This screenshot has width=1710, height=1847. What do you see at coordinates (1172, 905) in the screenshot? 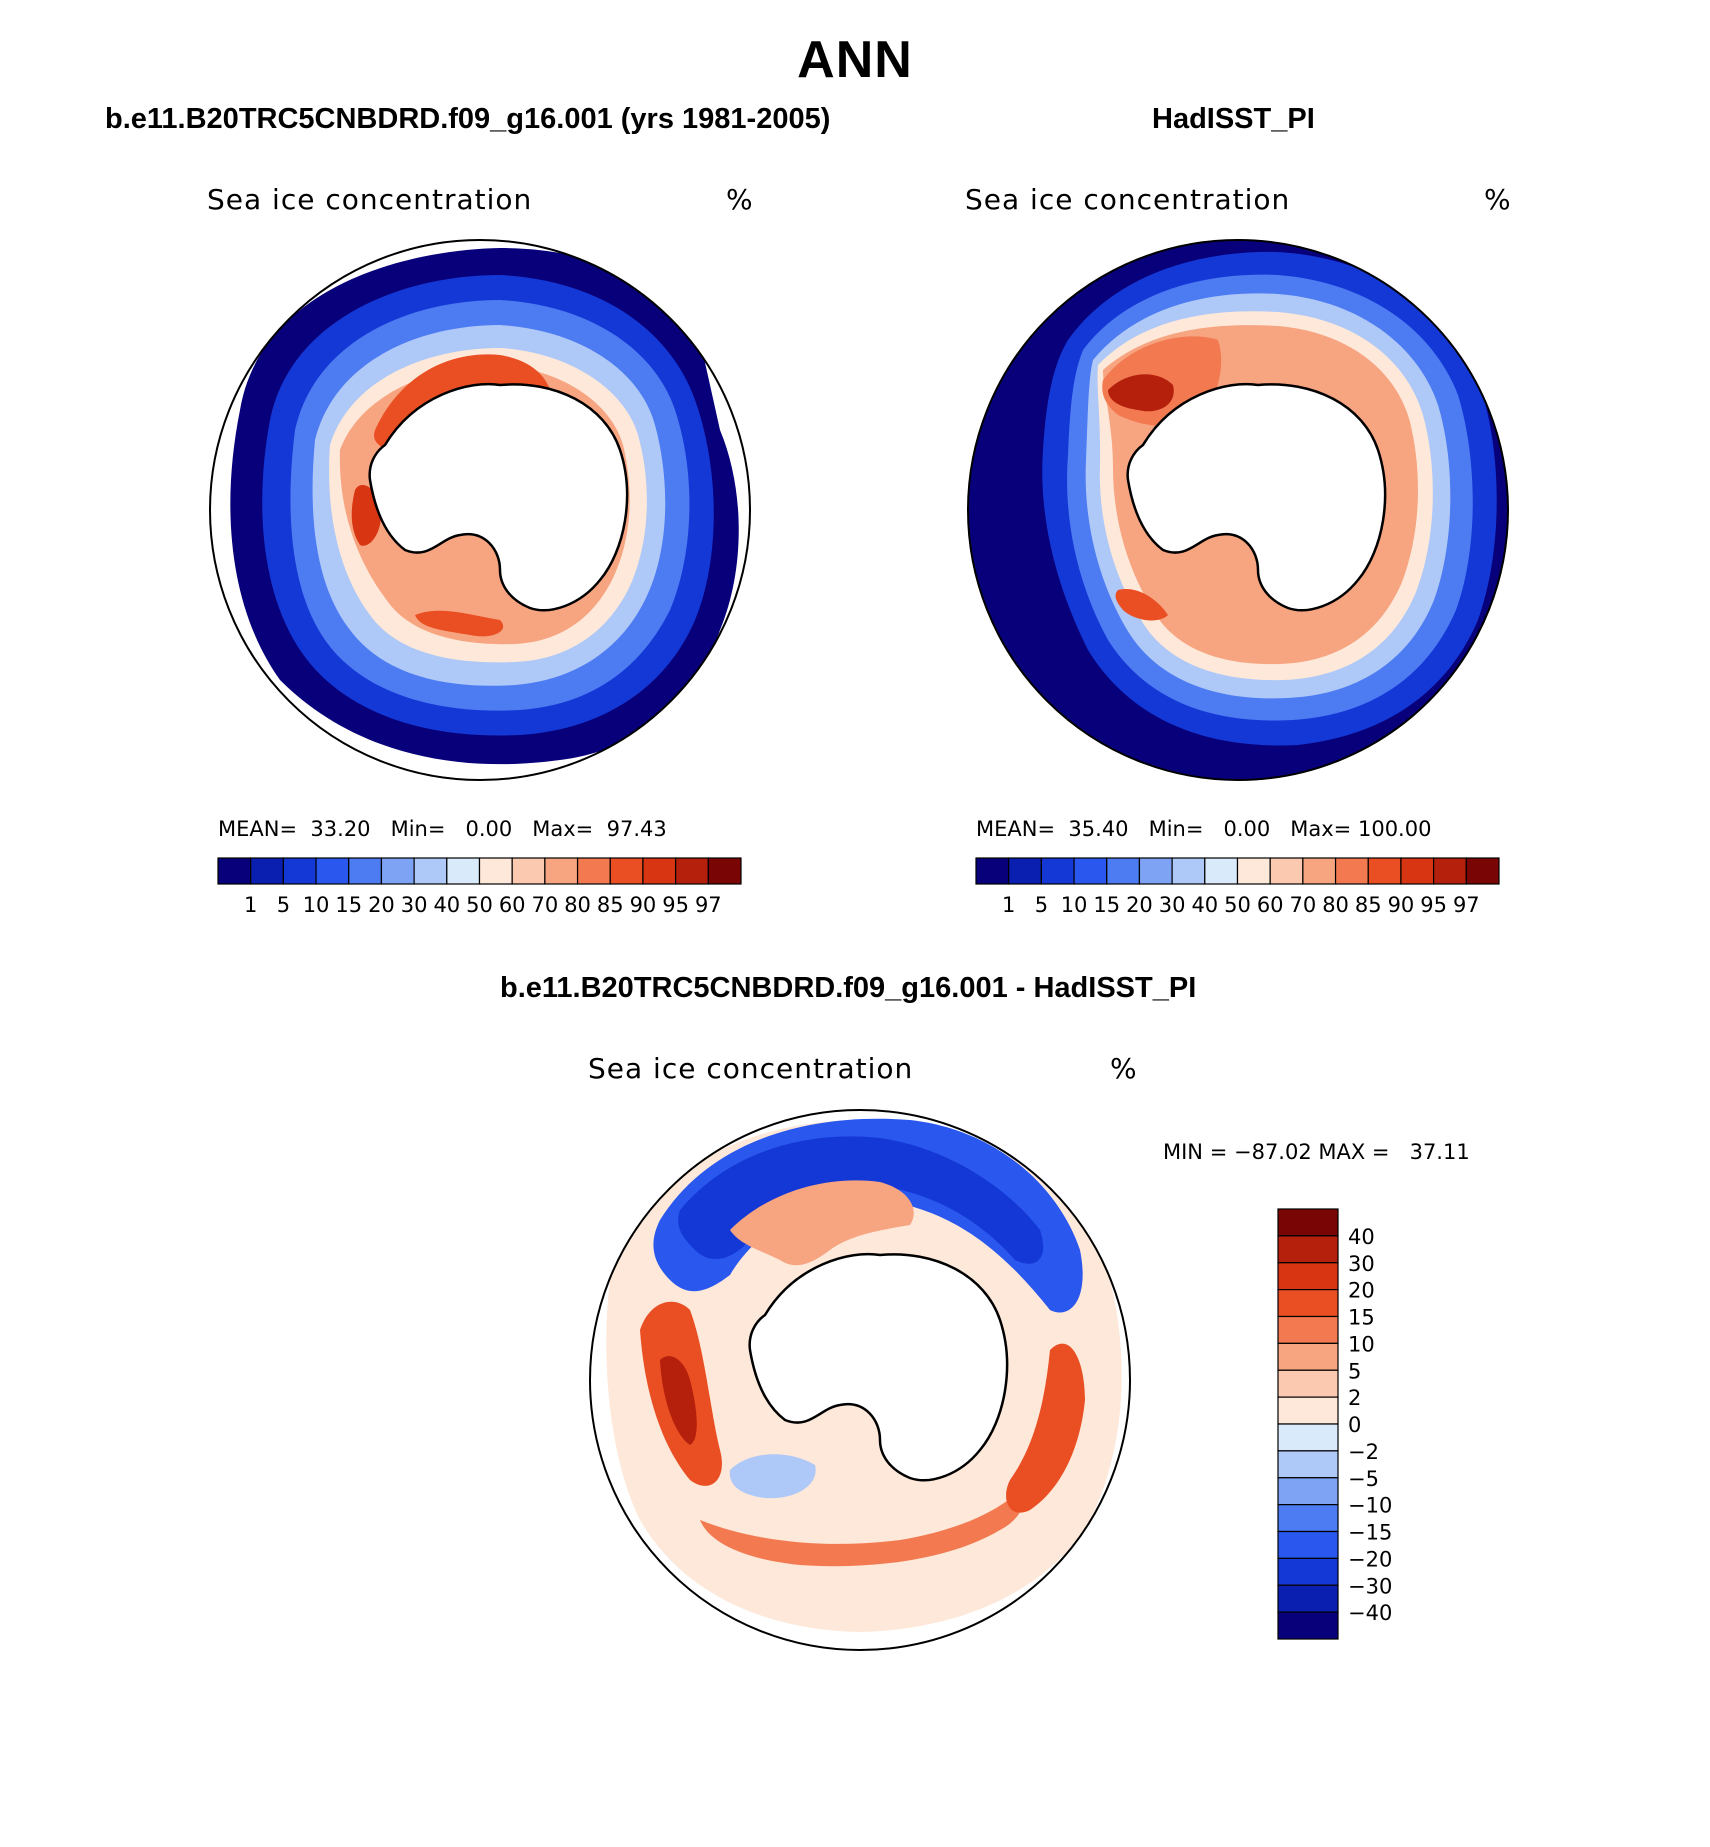
I see `obs-colorbar-tick-label: 30` at bounding box center [1172, 905].